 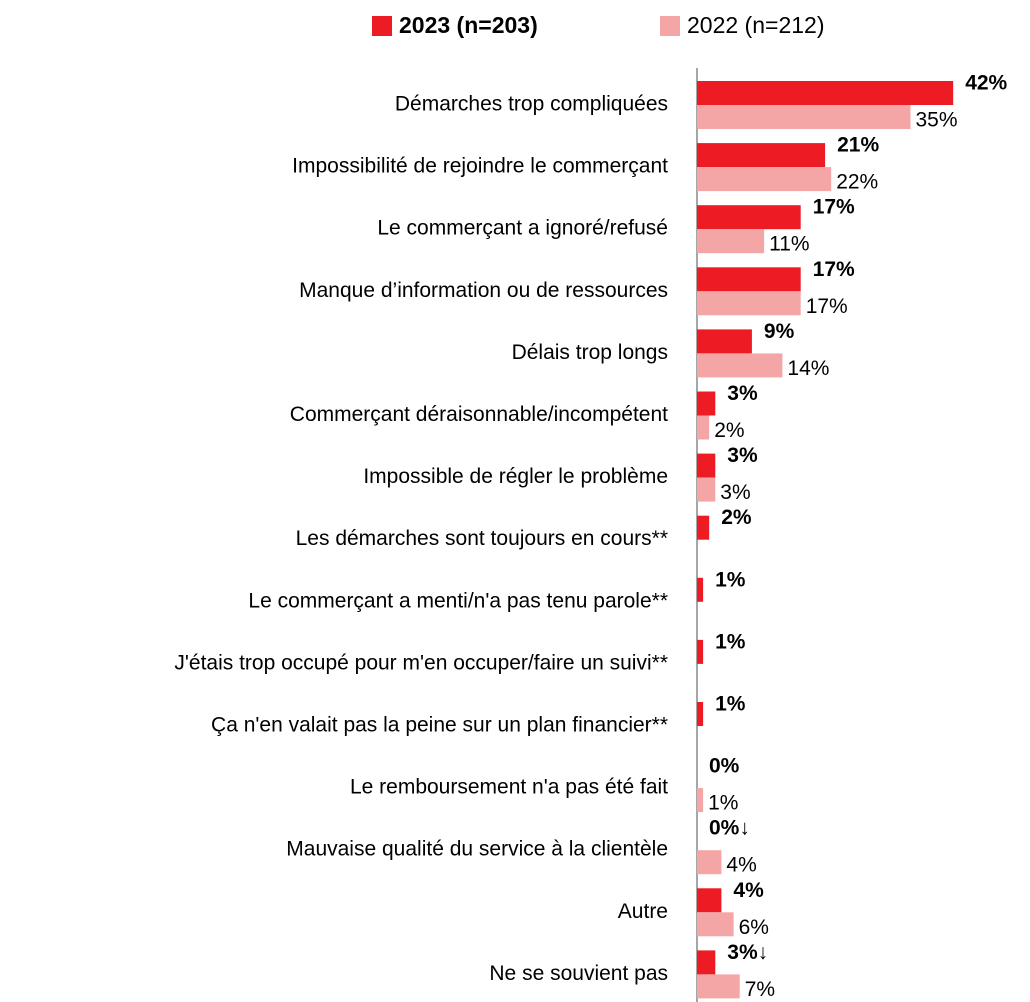 I want to click on legend-label: 2023 (n=203), so click(x=468, y=25).